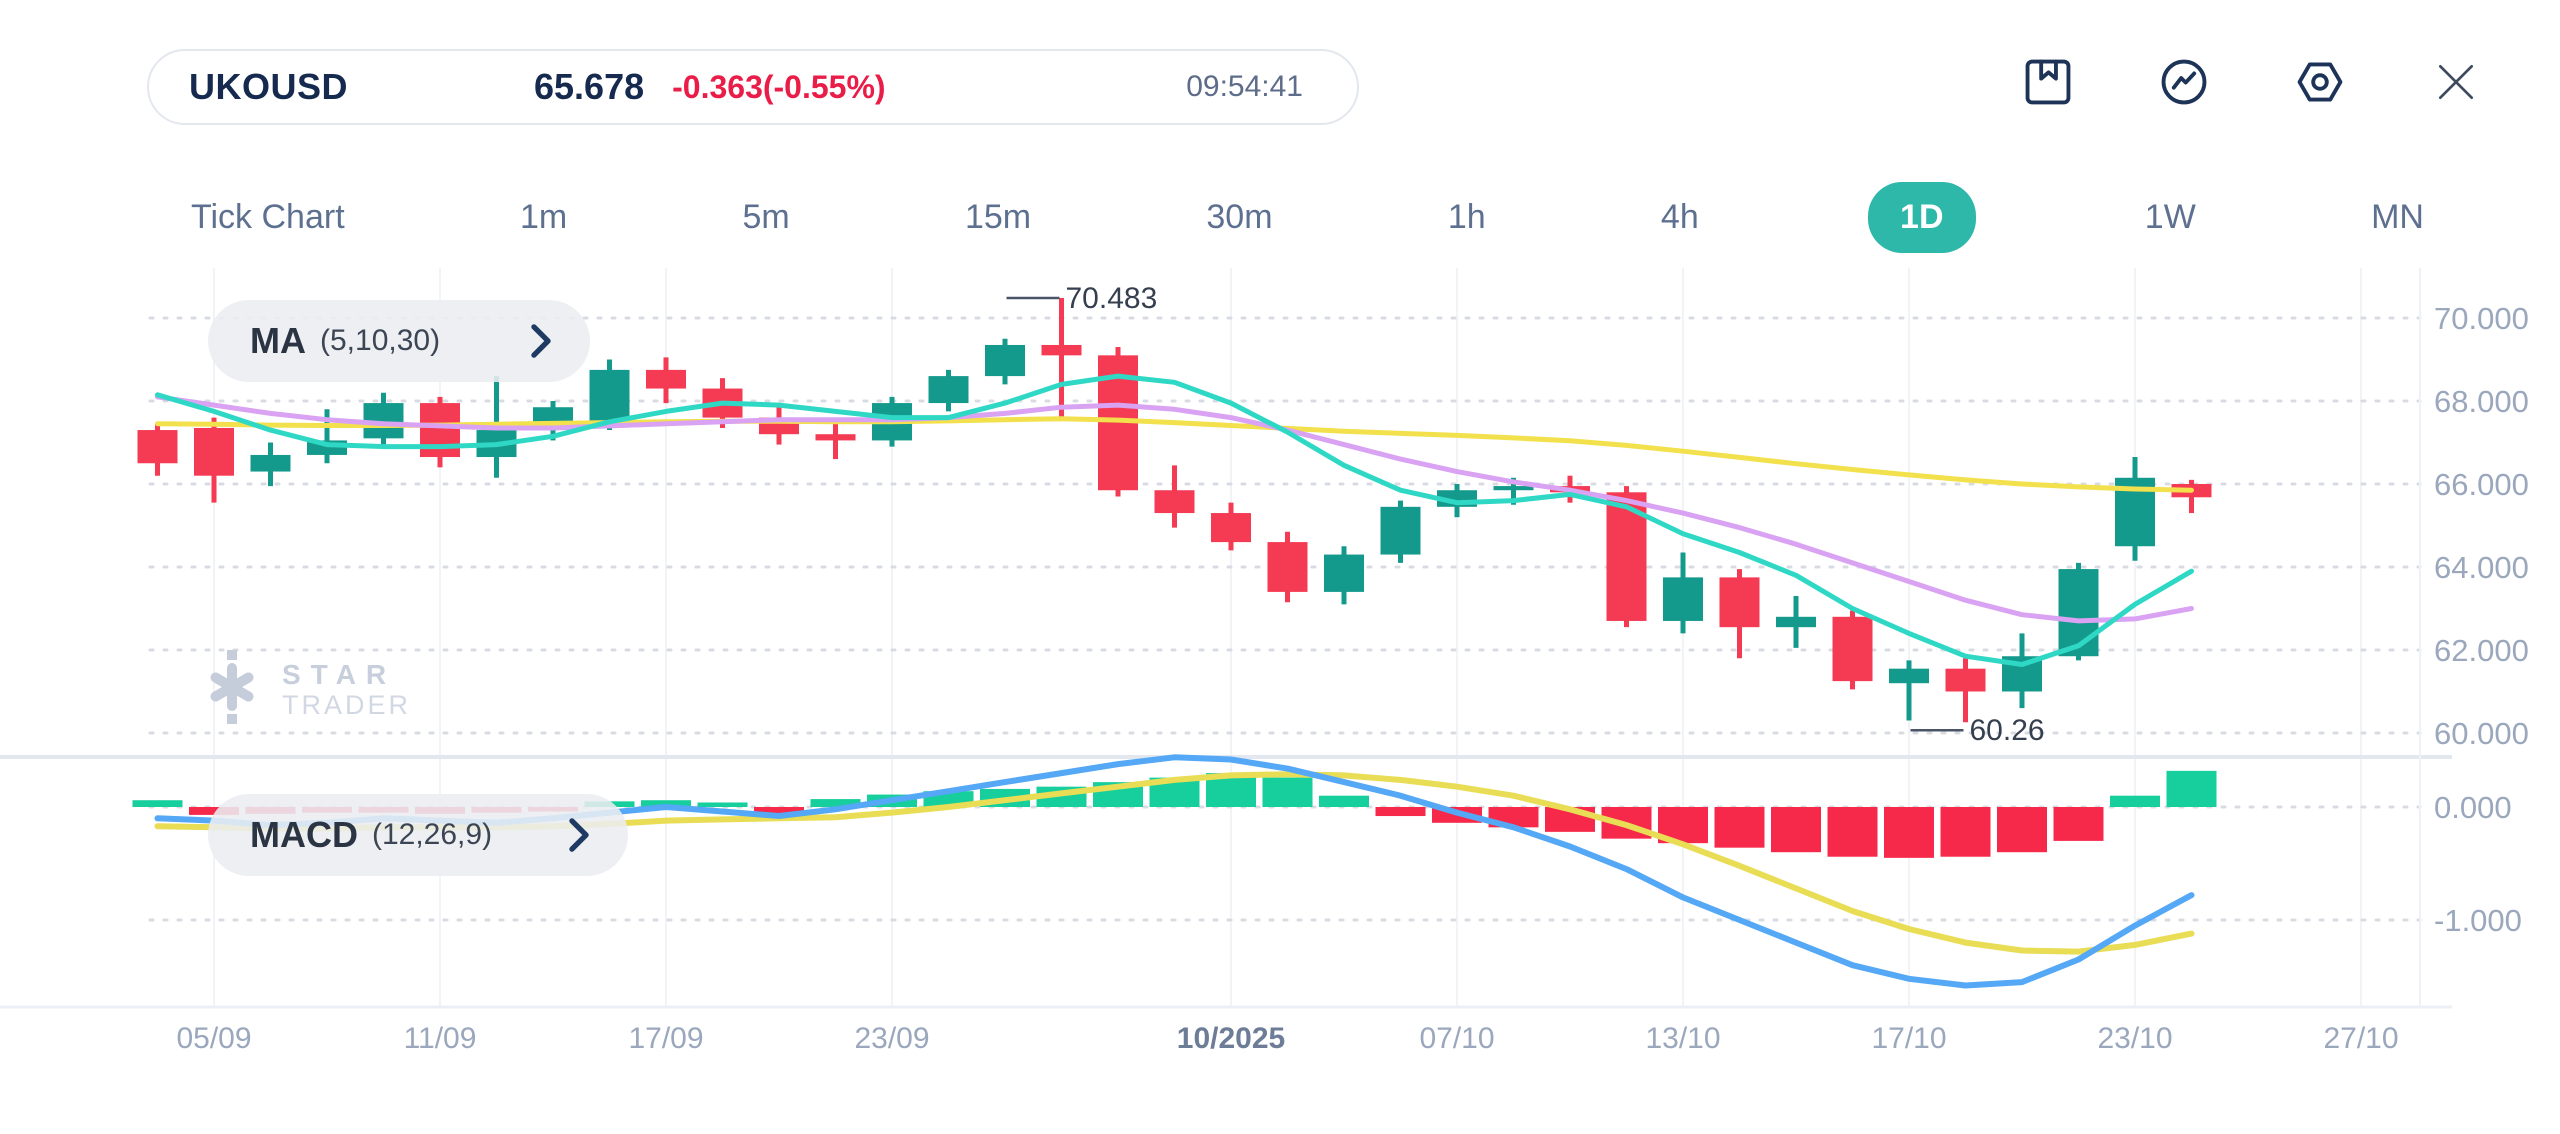 The height and width of the screenshot is (1134, 2560). I want to click on tab-1h: 1h, so click(1466, 216).